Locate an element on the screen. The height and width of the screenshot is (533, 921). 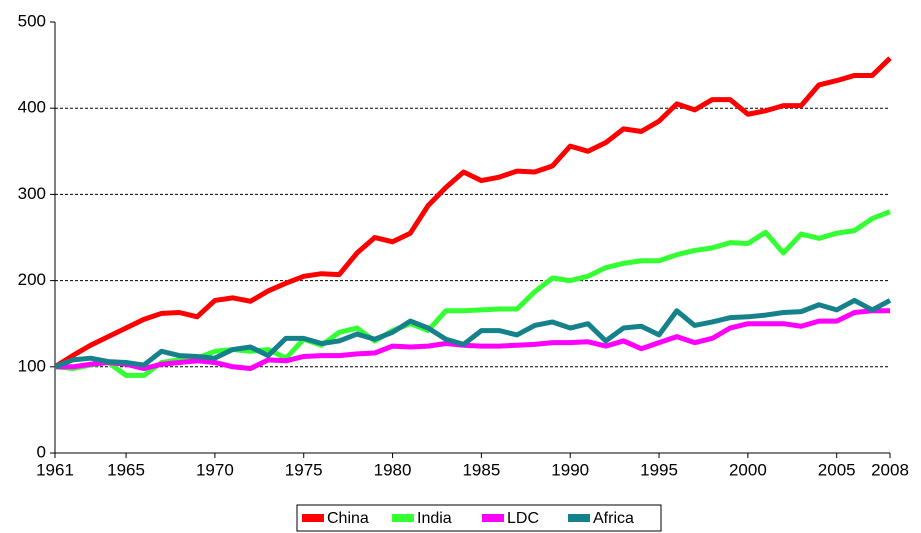
x-tick-label: 1961 is located at coordinates (55, 469).